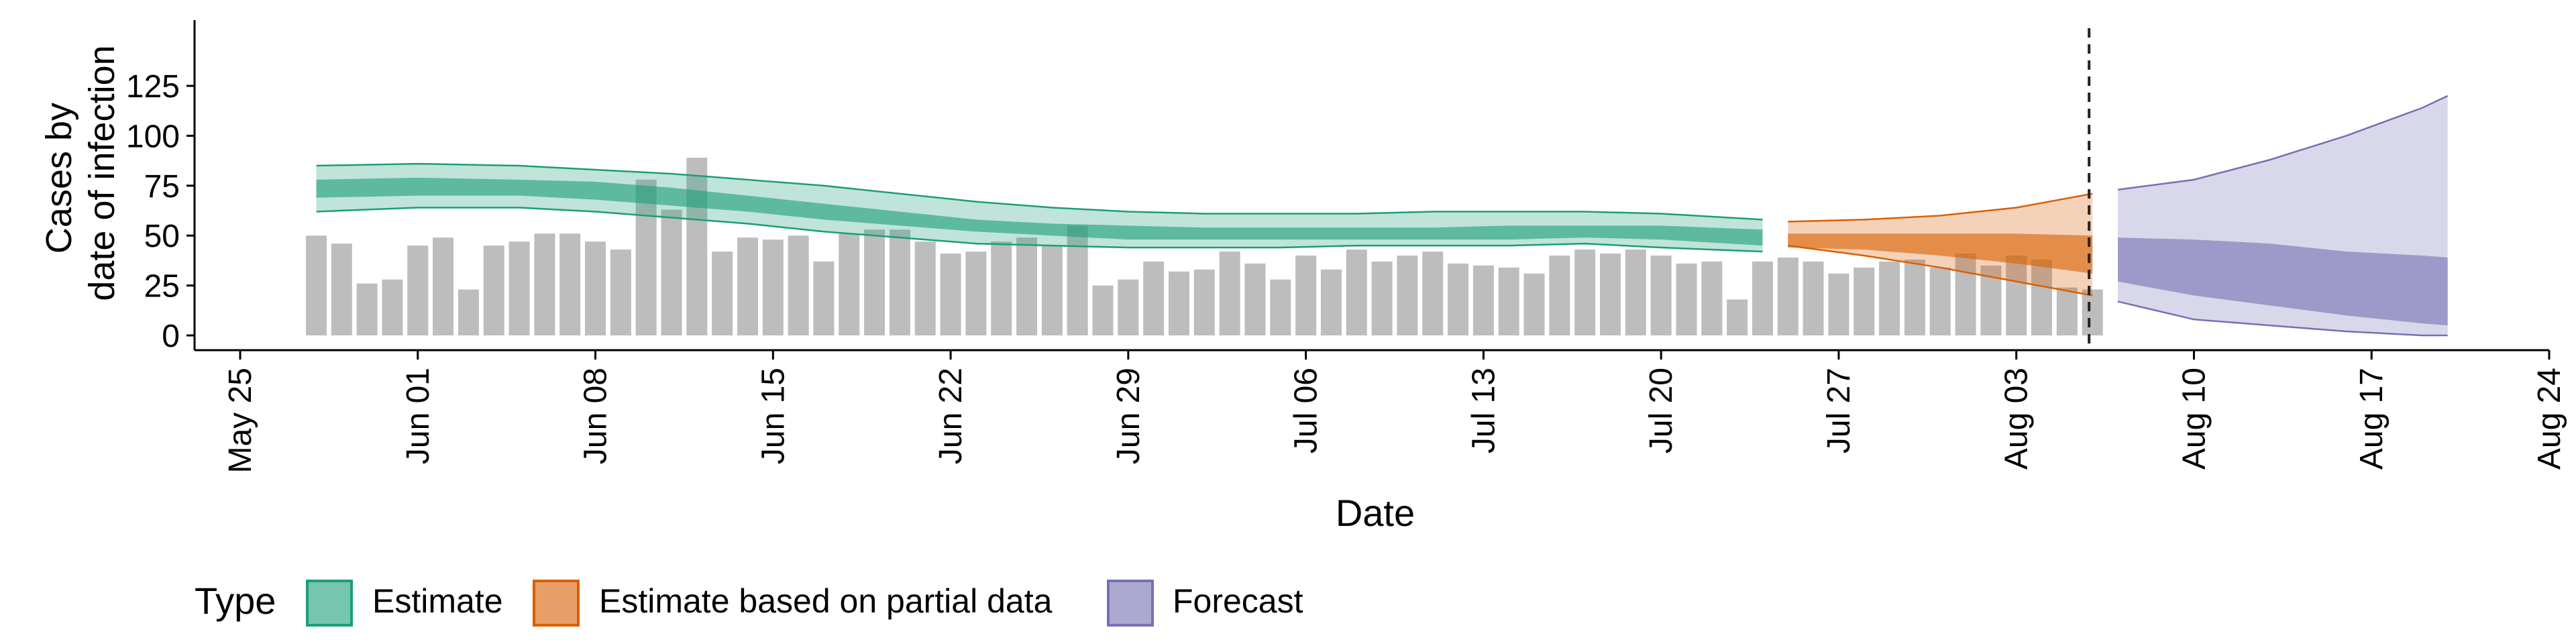 The height and width of the screenshot is (644, 2576). I want to click on y-tick-label: 25, so click(162, 287).